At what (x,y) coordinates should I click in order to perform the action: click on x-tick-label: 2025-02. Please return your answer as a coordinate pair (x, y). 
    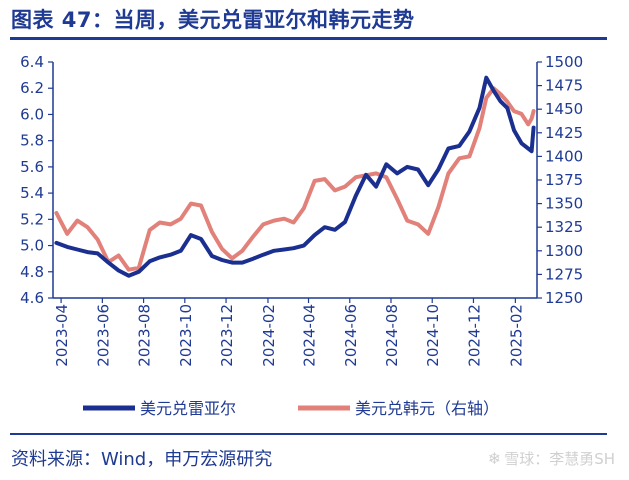
    Looking at the image, I should click on (516, 335).